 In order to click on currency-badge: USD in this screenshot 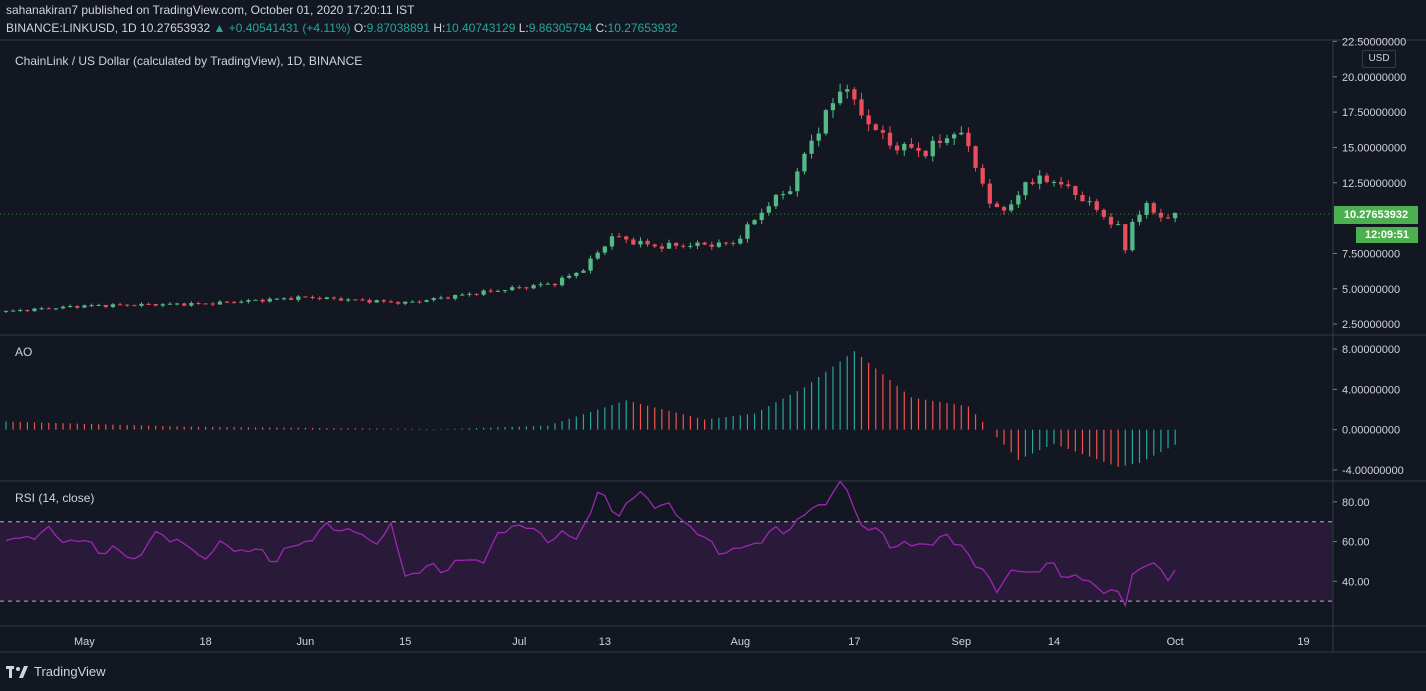, I will do `click(1379, 59)`.